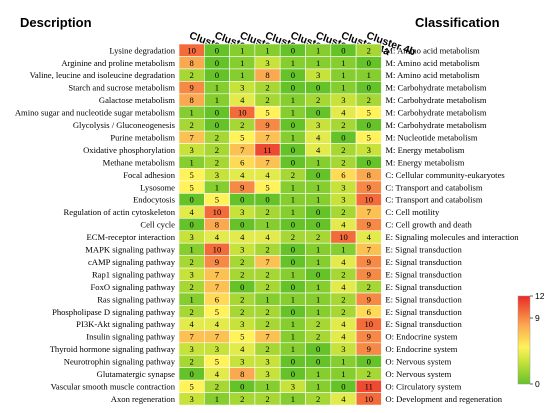  Describe the element at coordinates (139, 162) in the screenshot. I see `row-label: Methane metabolism` at that location.